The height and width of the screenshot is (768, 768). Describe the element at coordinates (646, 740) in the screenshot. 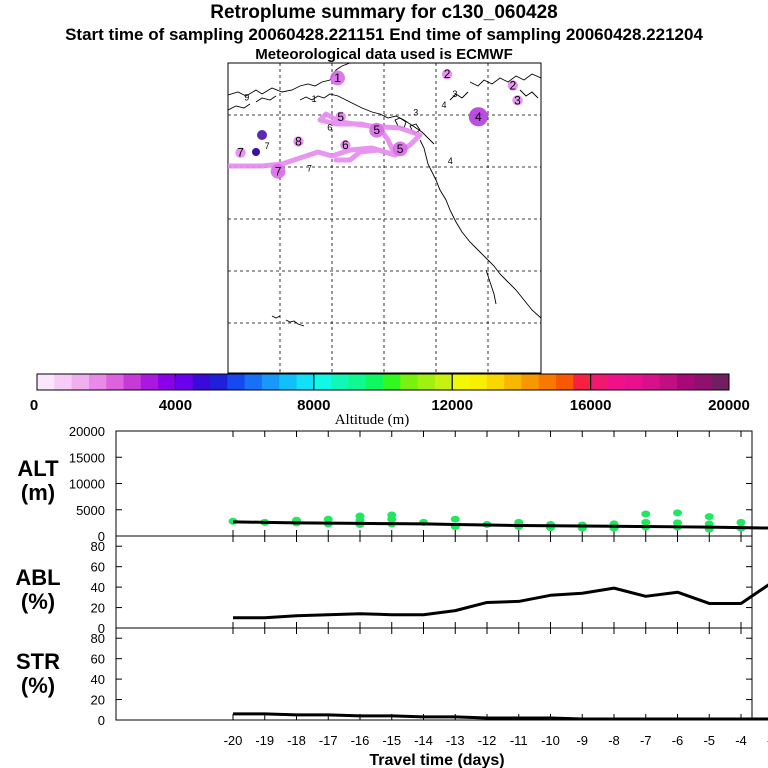

I see `x-tick-label: -7` at that location.